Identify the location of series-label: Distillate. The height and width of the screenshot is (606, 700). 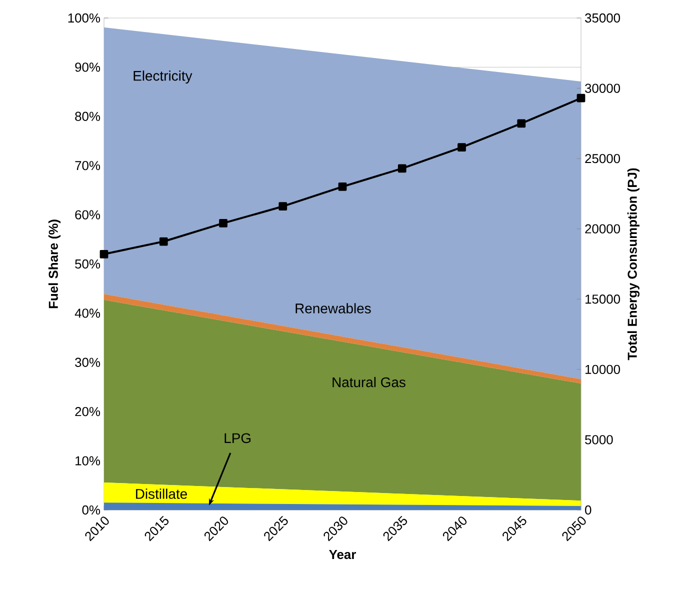
(161, 493).